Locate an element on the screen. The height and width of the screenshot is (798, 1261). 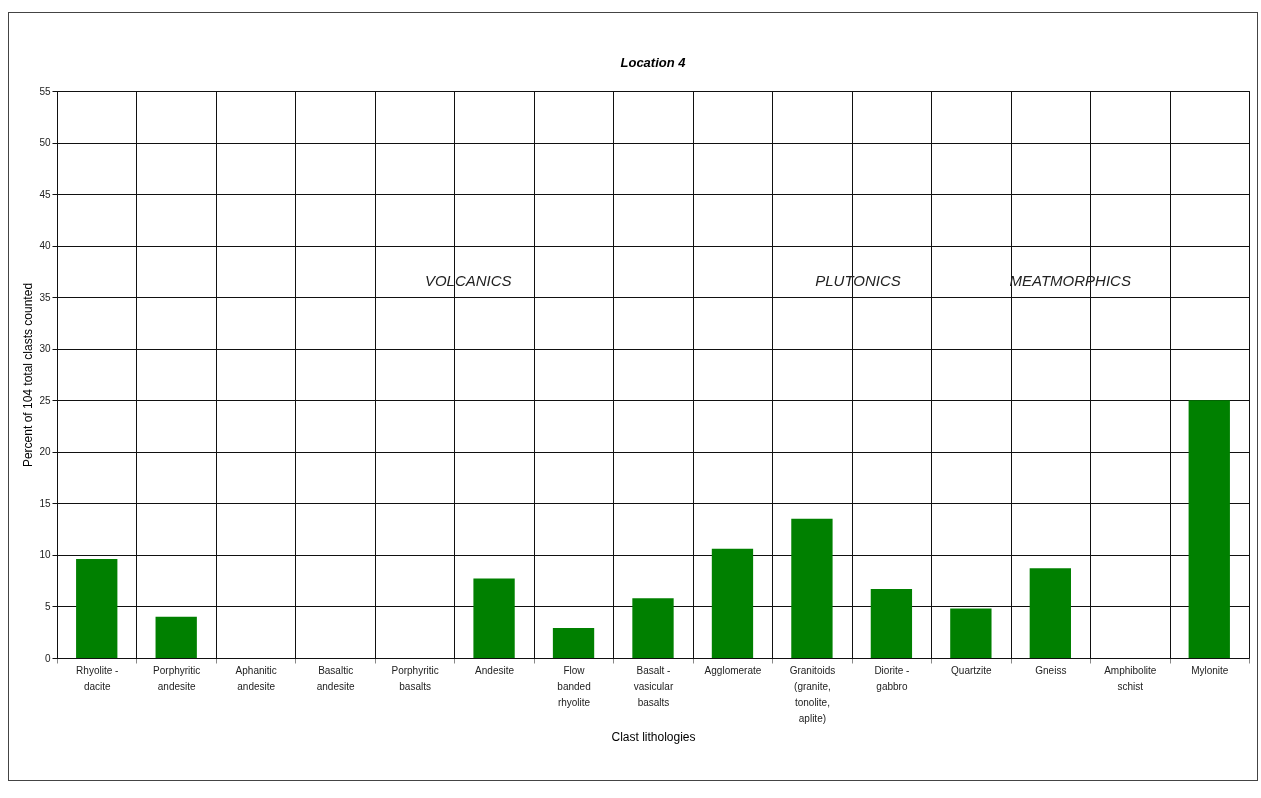
x-tick-label: Amphibolite schist is located at coordinates (1130, 678).